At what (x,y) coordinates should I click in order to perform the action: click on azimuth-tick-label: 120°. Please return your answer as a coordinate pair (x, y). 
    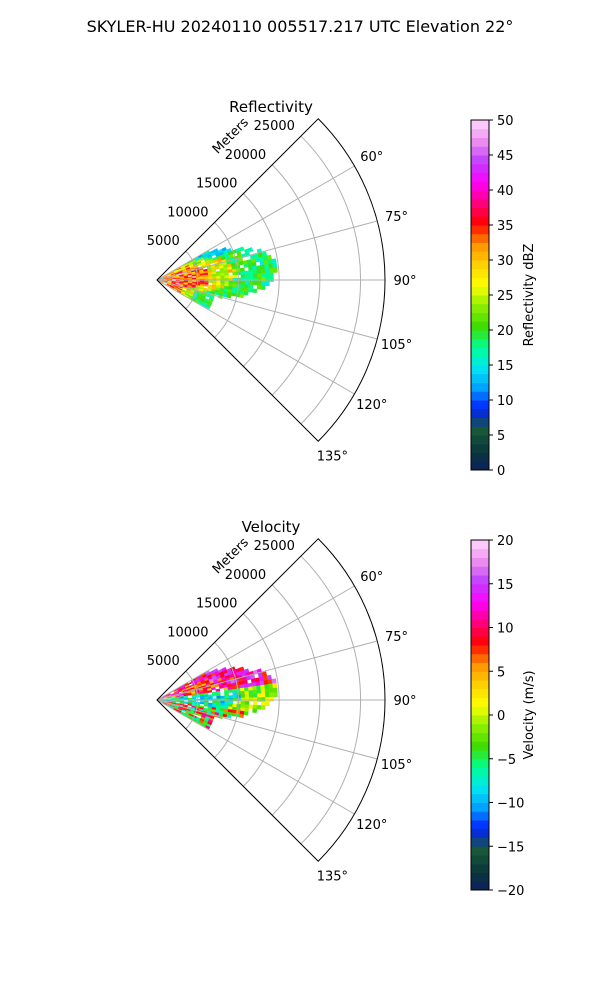
    Looking at the image, I should click on (371, 825).